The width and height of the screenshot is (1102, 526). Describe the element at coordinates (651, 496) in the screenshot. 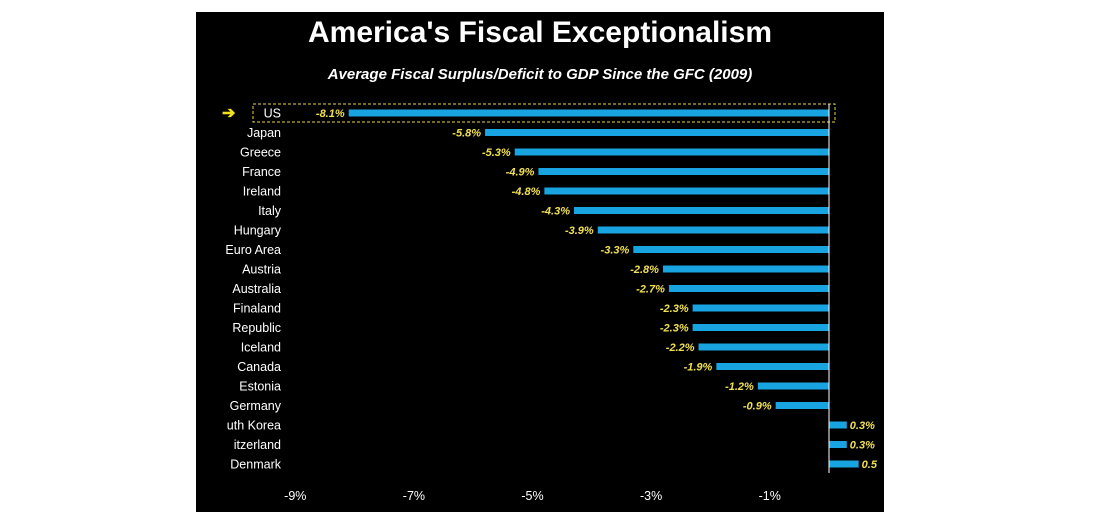

I see `x-tick-label: -3%` at that location.